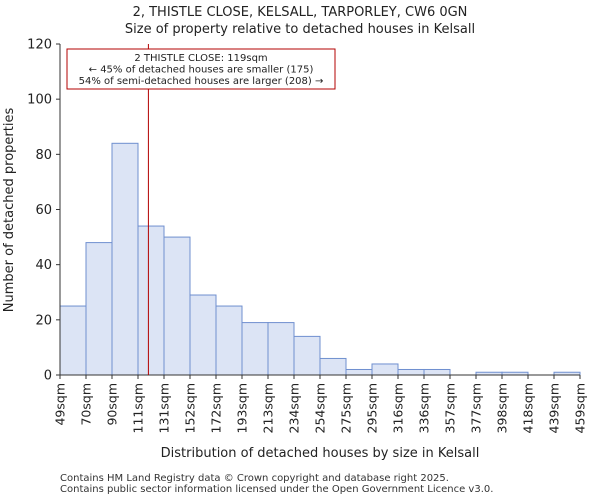 This screenshot has height=500, width=600. What do you see at coordinates (424, 408) in the screenshot?
I see `x-tick-label: 336sqm` at bounding box center [424, 408].